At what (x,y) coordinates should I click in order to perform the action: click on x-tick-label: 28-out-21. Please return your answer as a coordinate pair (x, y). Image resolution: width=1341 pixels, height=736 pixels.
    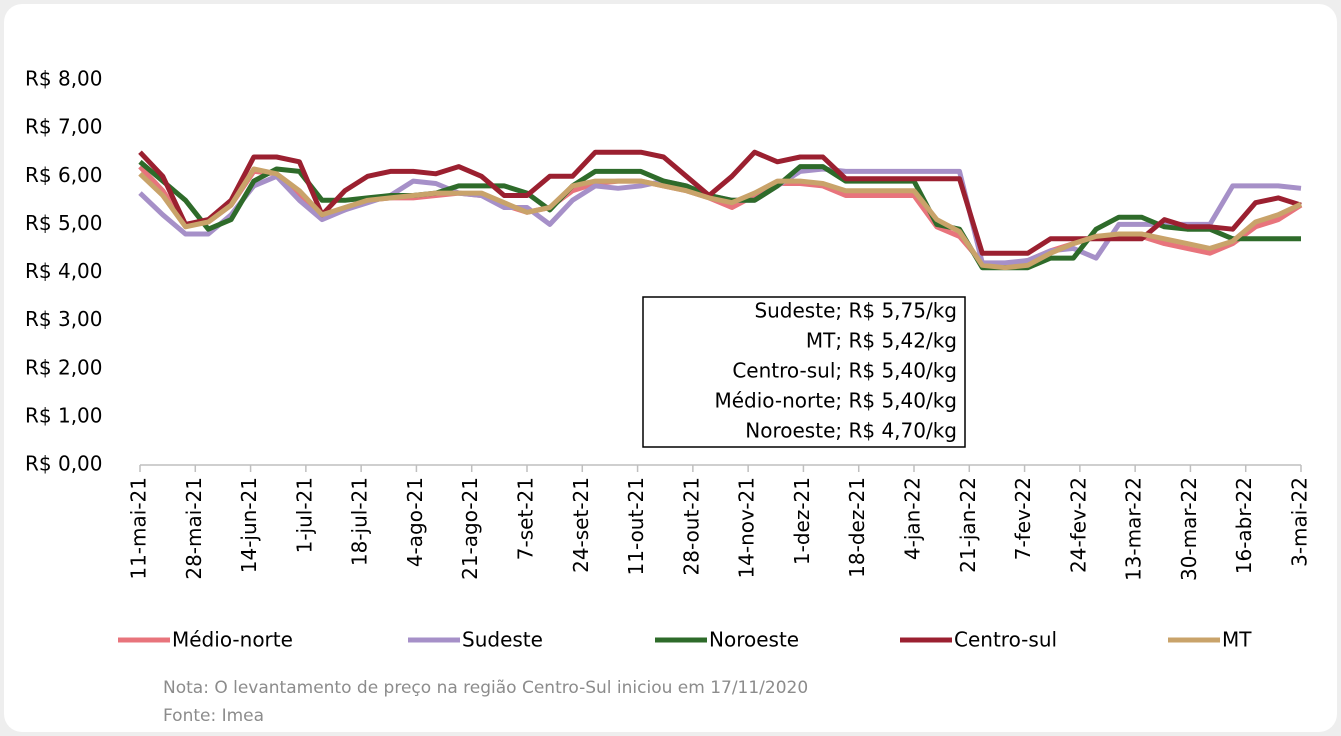
    Looking at the image, I should click on (691, 526).